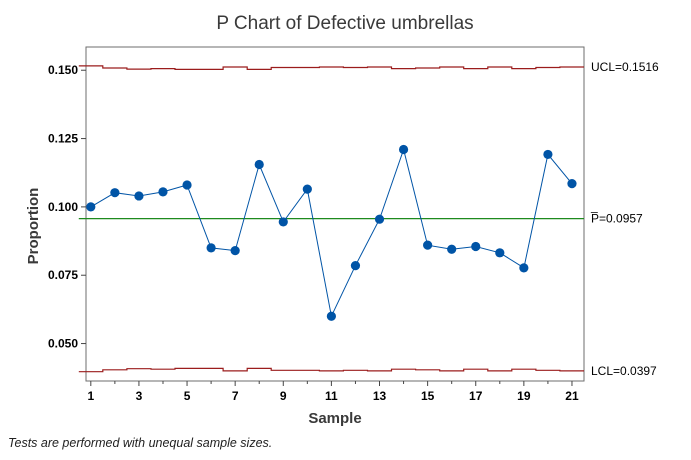 The height and width of the screenshot is (460, 691). I want to click on y-tick-label: 0.050, so click(63, 344).